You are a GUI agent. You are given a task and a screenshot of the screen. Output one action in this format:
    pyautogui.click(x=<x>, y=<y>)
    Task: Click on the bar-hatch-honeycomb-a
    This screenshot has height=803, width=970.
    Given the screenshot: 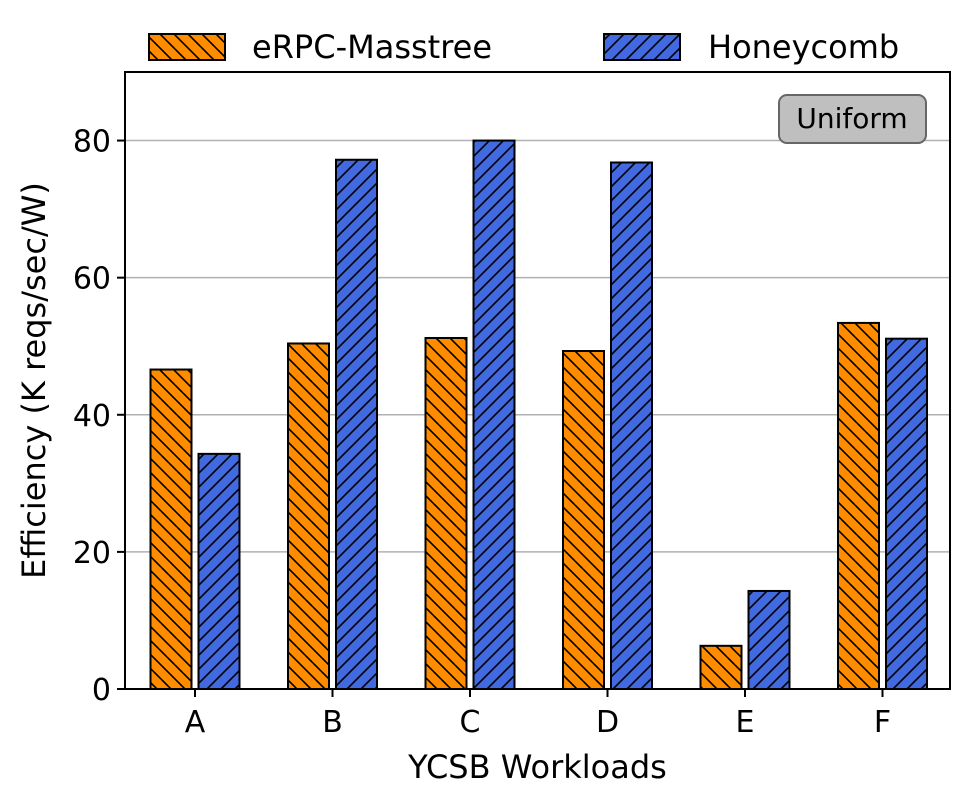 What is the action you would take?
    pyautogui.click(x=219, y=571)
    